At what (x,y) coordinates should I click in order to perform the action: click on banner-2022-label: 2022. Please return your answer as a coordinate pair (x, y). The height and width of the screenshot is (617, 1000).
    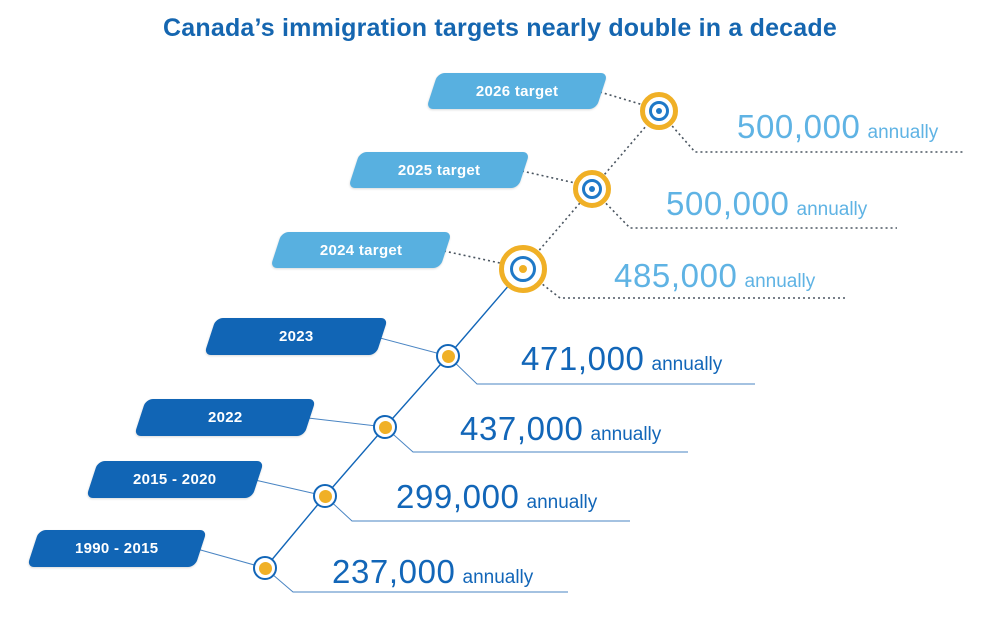
    Looking at the image, I should click on (225, 417).